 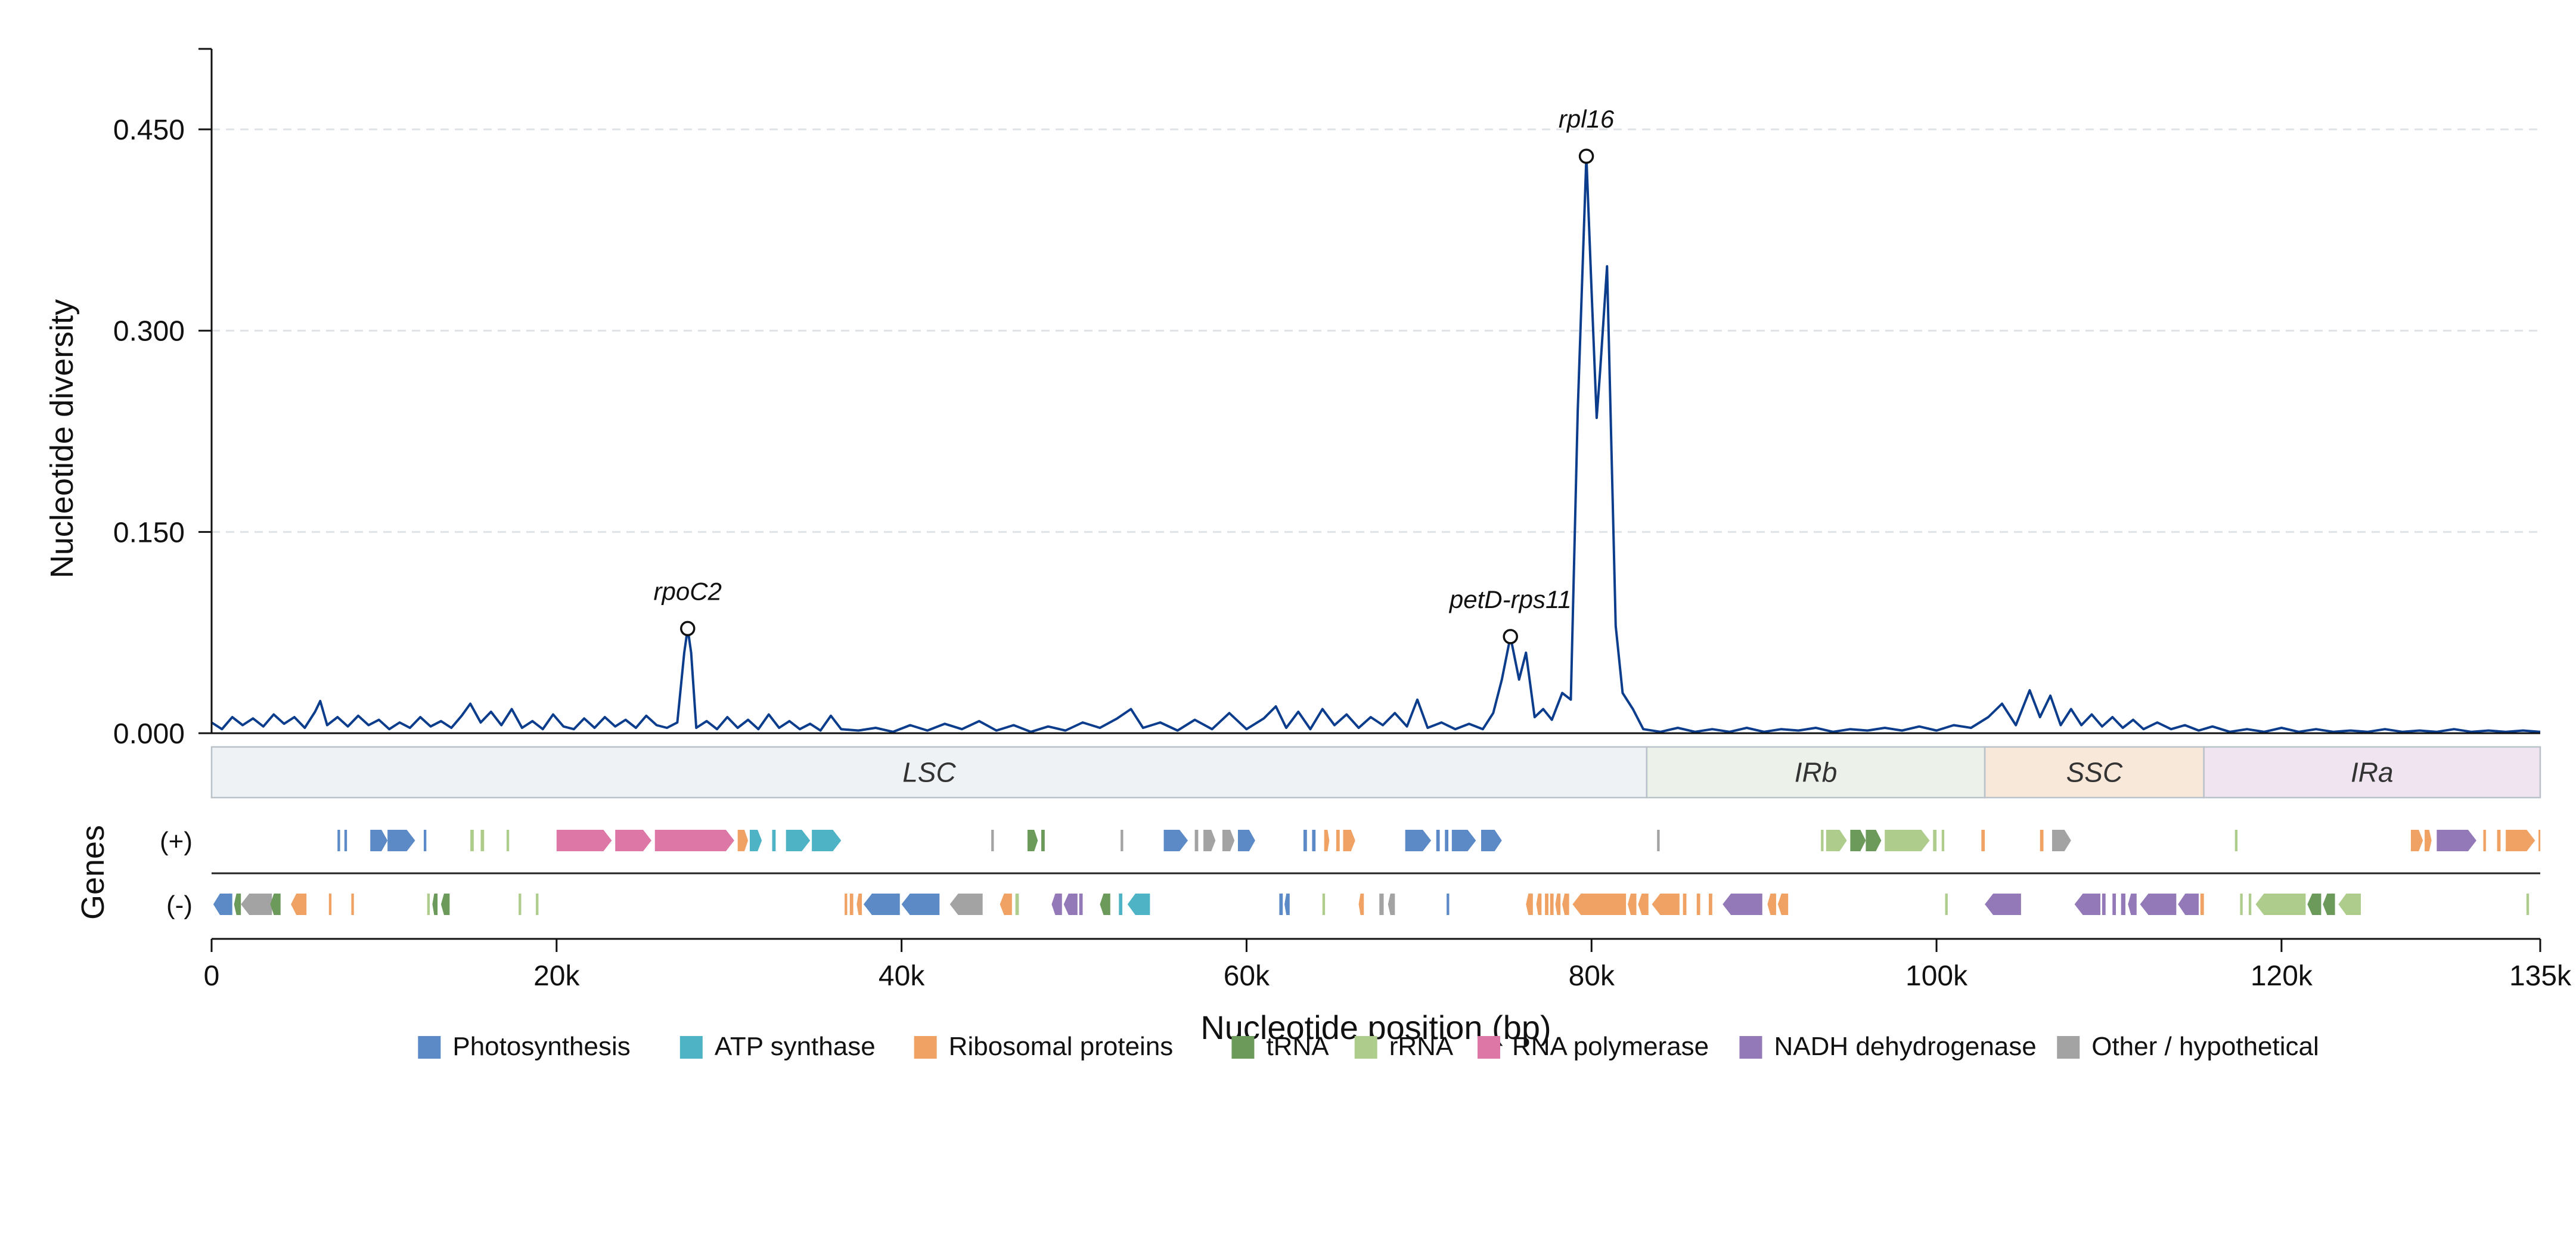 What do you see at coordinates (2540, 976) in the screenshot?
I see `x-tick-label: 135k` at bounding box center [2540, 976].